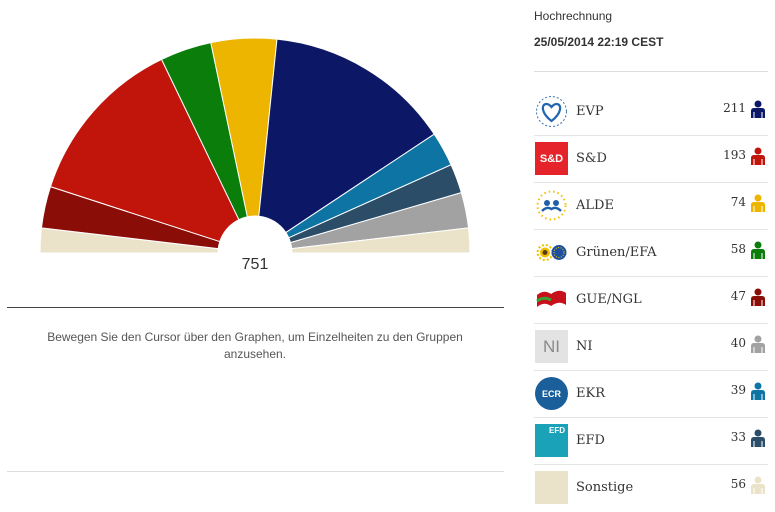 Image resolution: width=775 pixels, height=512 pixels. Describe the element at coordinates (551, 440) in the screenshot. I see `efd-logo-icon: EFD` at that location.